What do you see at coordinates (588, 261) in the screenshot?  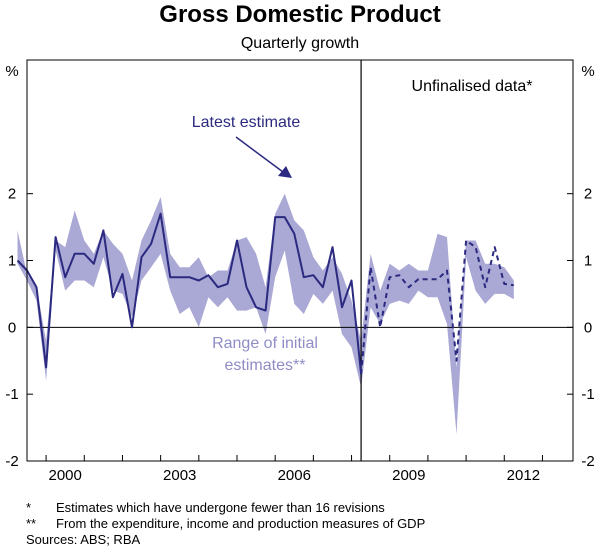 I see `y-tick-label-right: 1` at bounding box center [588, 261].